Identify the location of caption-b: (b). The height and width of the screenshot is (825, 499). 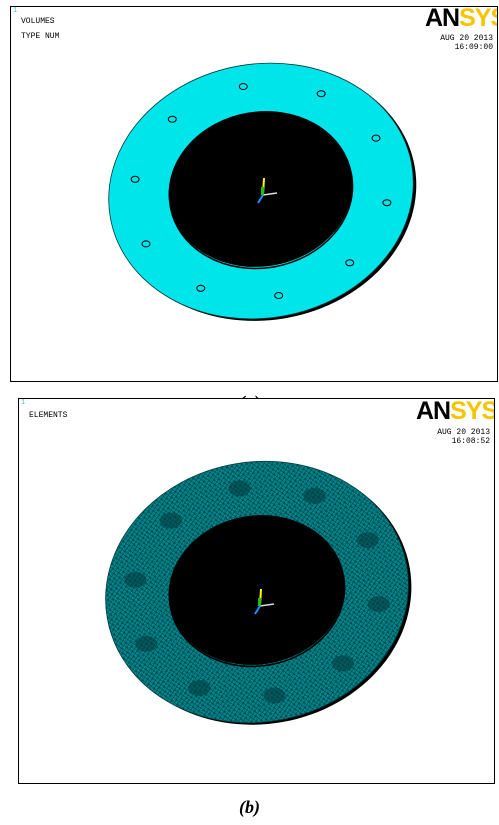
(249, 807).